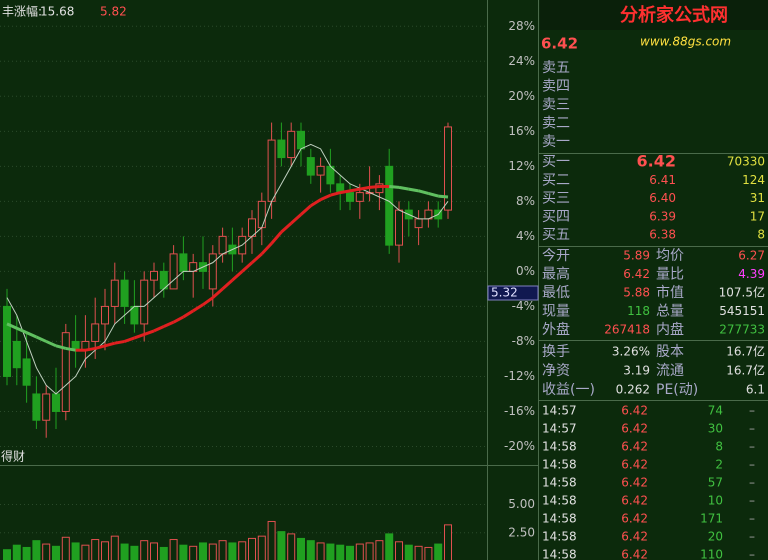 Image resolution: width=768 pixels, height=560 pixels. I want to click on stat-value: 0.262, so click(633, 390).